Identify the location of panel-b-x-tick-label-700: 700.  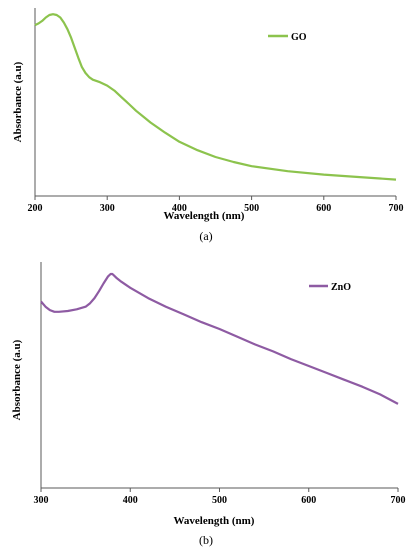
(398, 500).